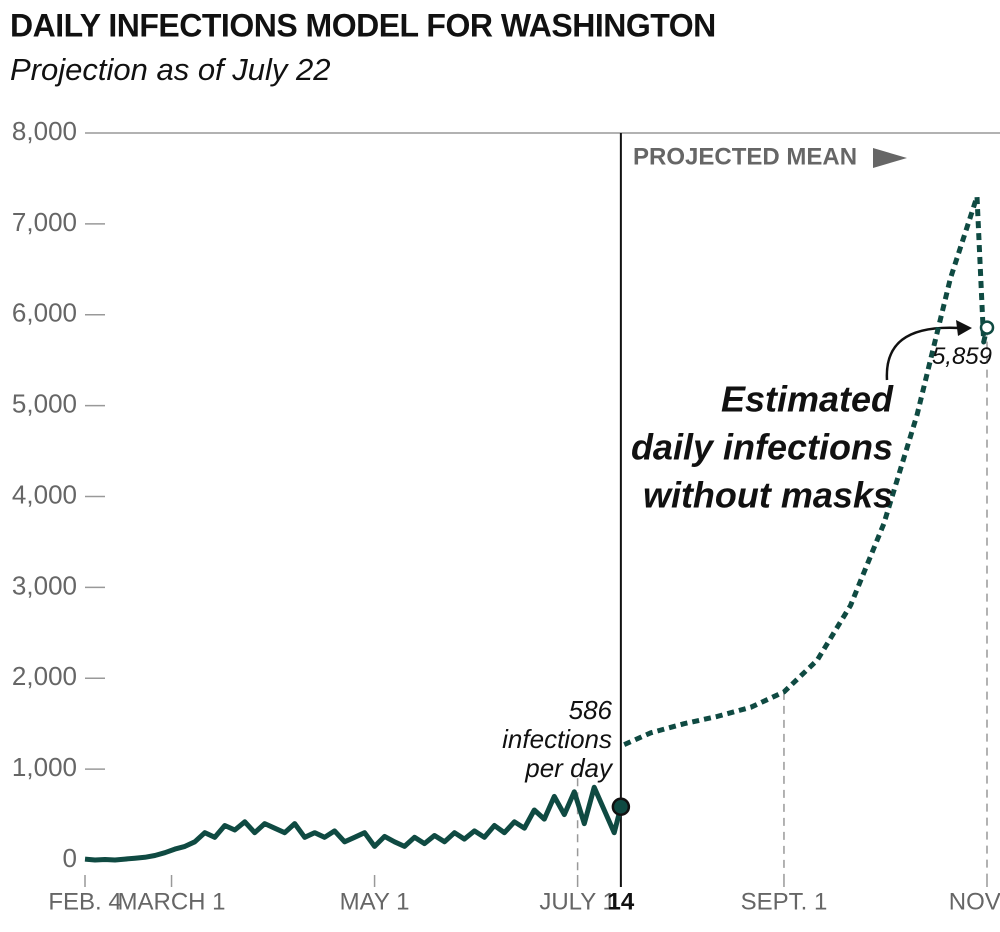 Image resolution: width=1000 pixels, height=932 pixels. Describe the element at coordinates (170, 69) in the screenshot. I see `chart-subtitle: Projection as of July 22` at that location.